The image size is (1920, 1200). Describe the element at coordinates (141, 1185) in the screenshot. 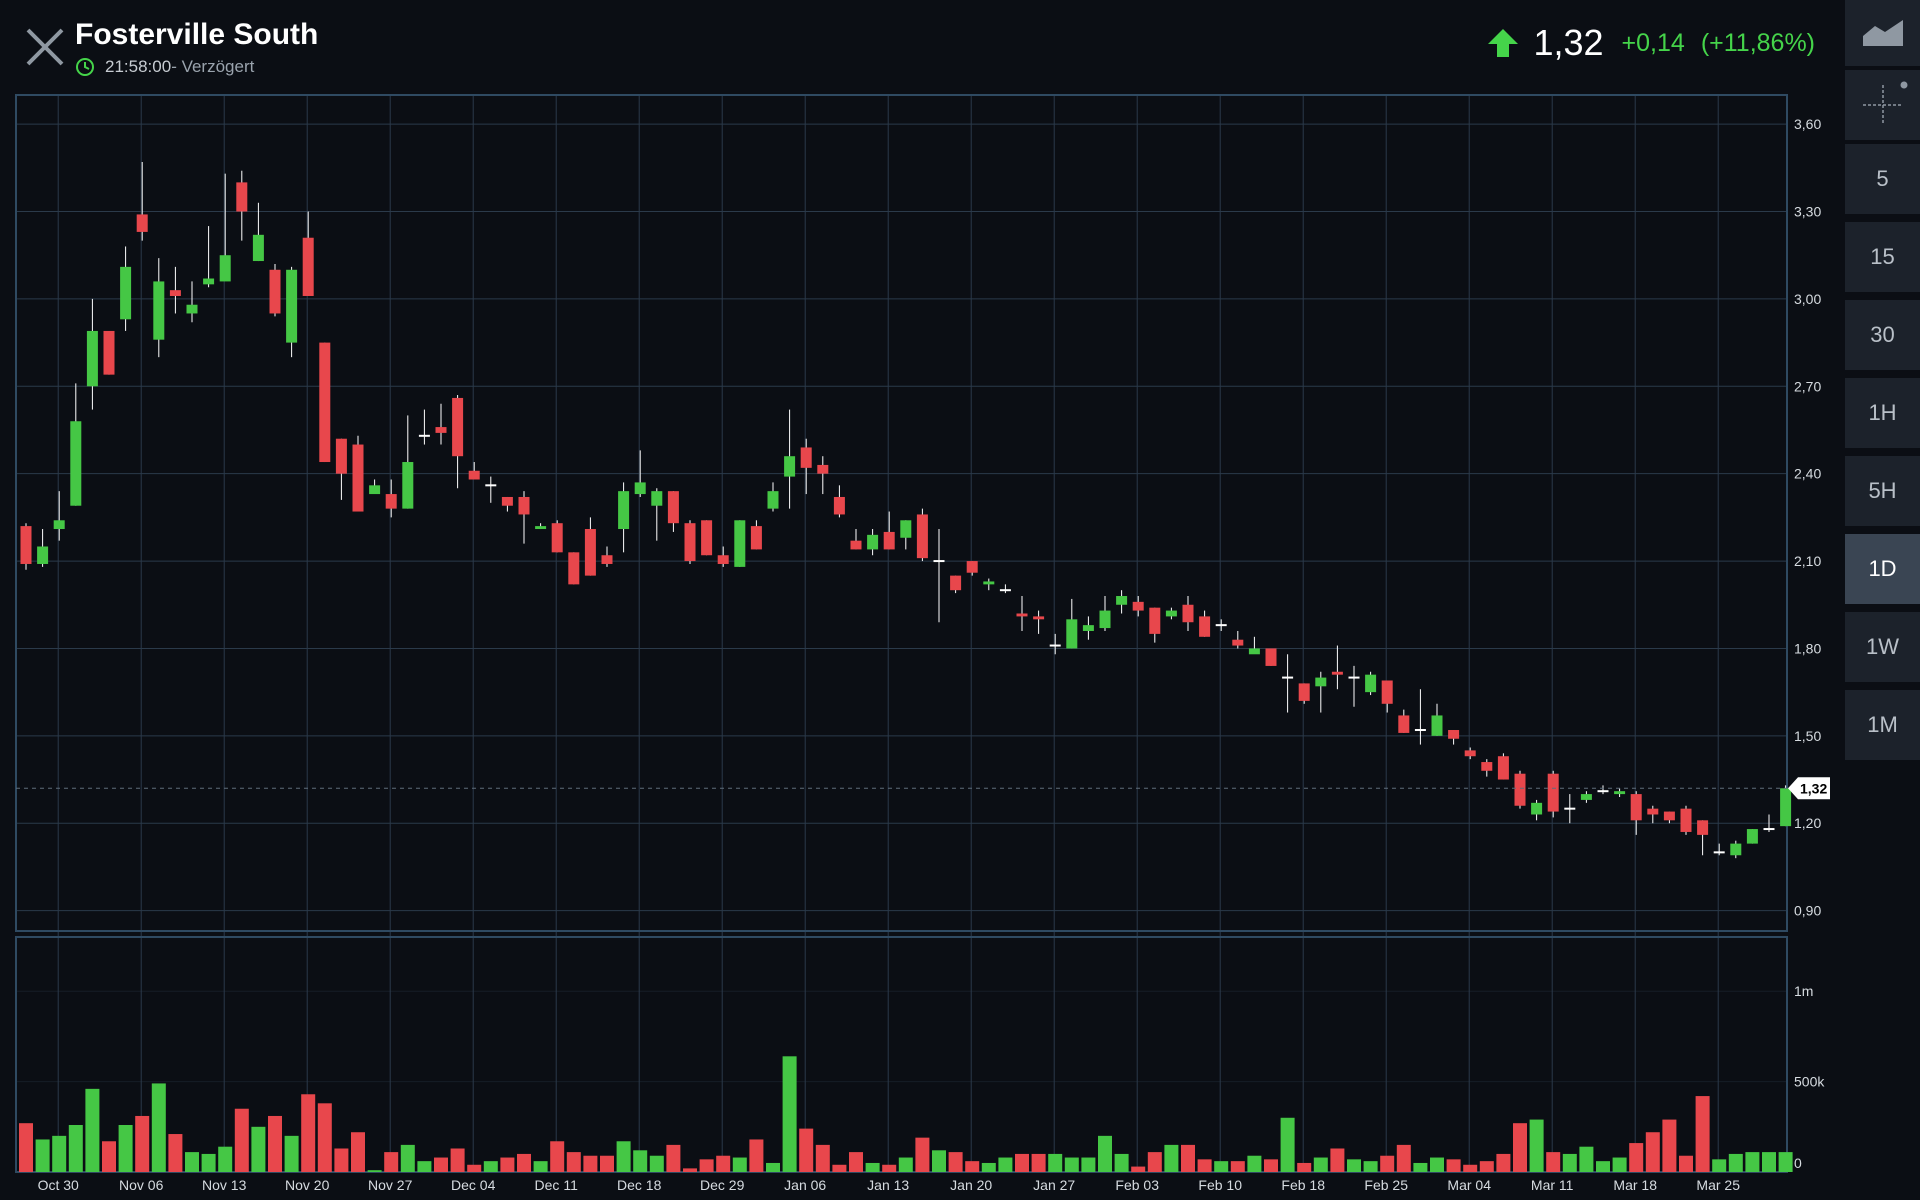

I see `date-tick-label: Nov 06` at that location.